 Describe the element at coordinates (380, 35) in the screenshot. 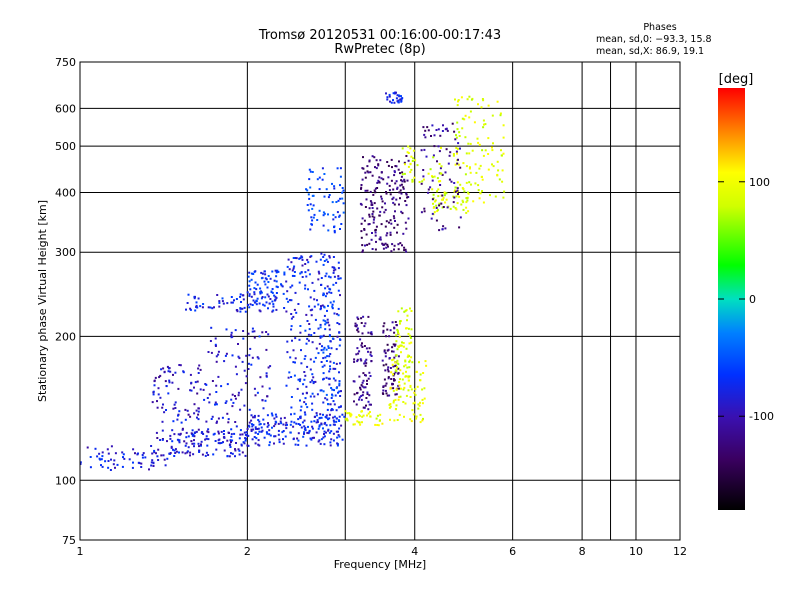

I see `chart-title: Tromsø 20120531 00:16:00-00:17:43` at that location.